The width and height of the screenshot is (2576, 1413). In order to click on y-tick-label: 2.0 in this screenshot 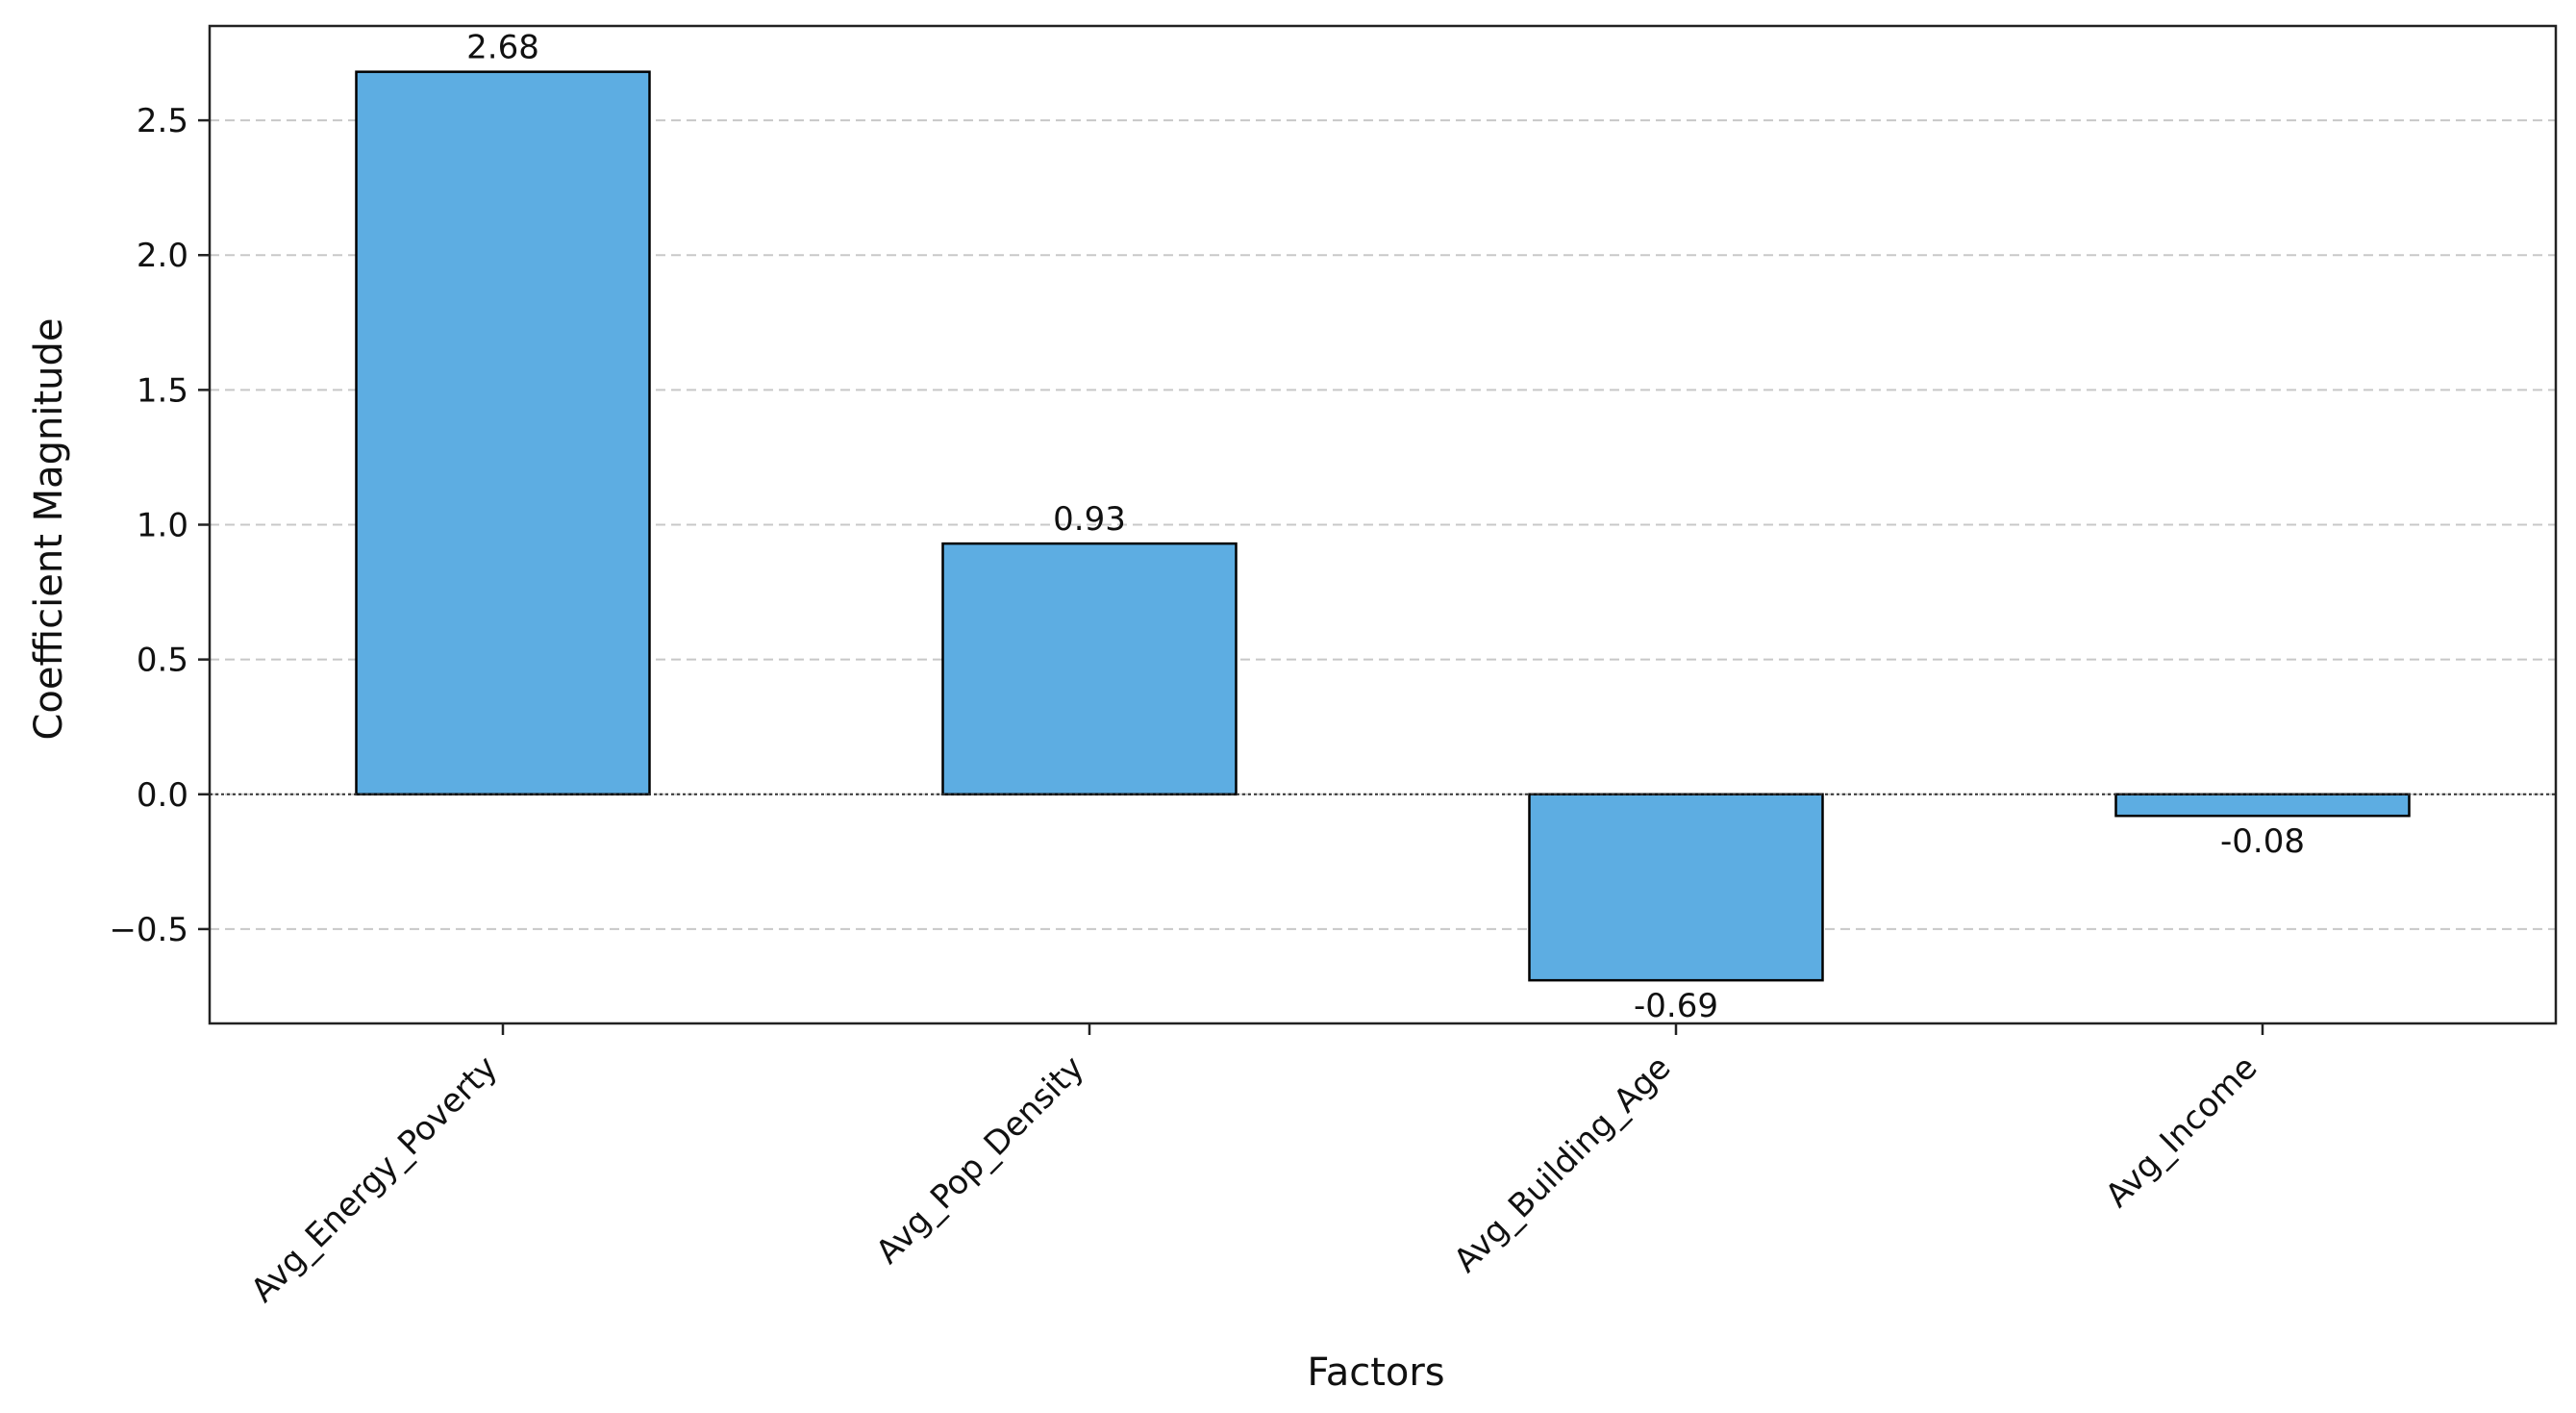, I will do `click(162, 256)`.